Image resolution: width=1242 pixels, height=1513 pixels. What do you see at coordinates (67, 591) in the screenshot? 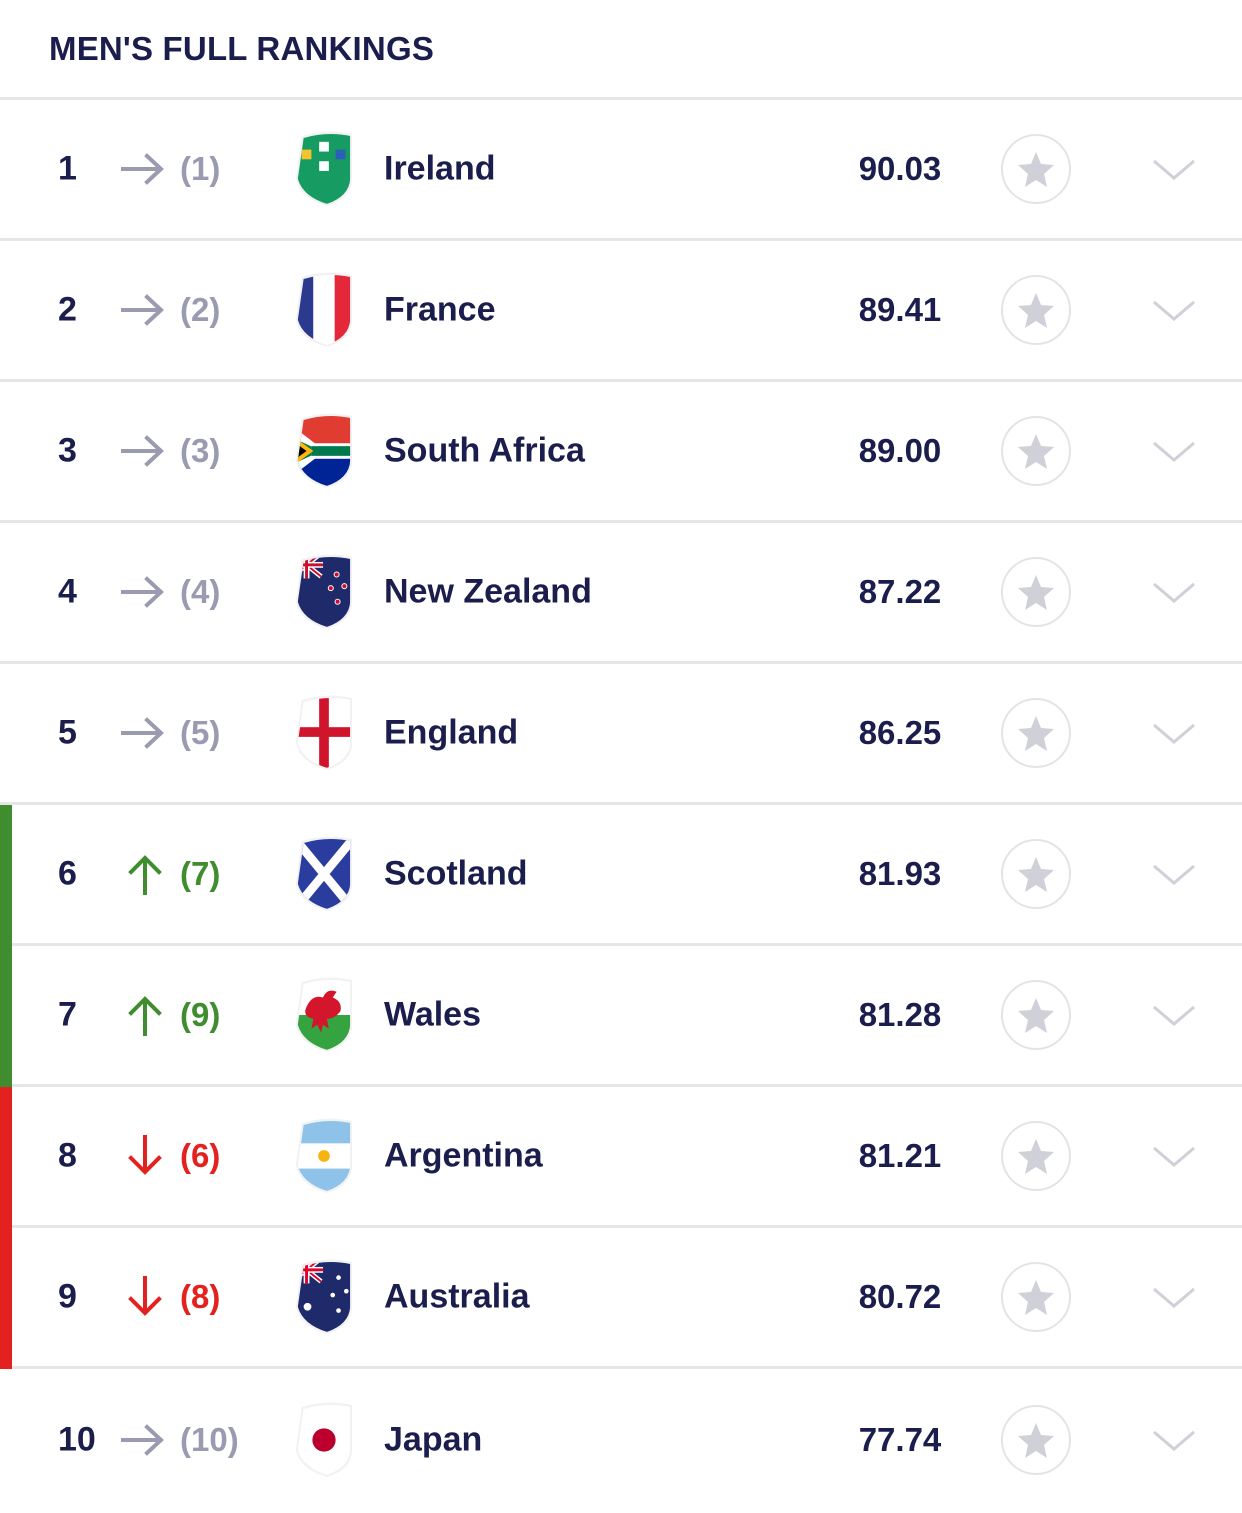
I see `rank-position: 4` at bounding box center [67, 591].